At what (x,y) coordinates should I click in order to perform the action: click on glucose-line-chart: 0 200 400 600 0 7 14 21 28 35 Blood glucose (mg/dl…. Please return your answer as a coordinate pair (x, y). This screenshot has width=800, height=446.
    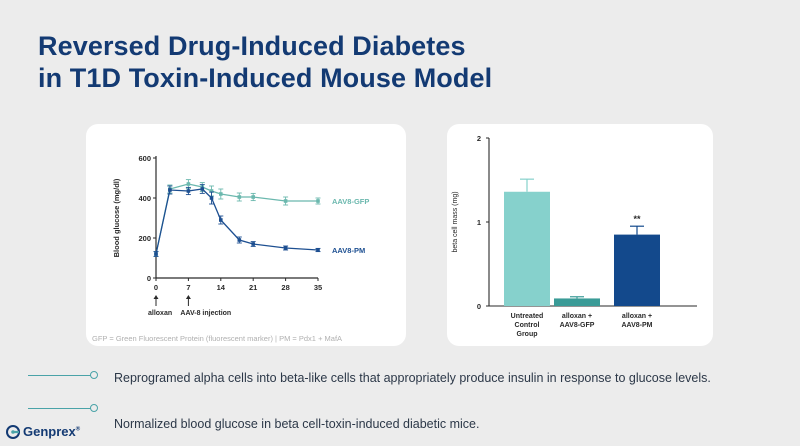
    Looking at the image, I should click on (240, 235).